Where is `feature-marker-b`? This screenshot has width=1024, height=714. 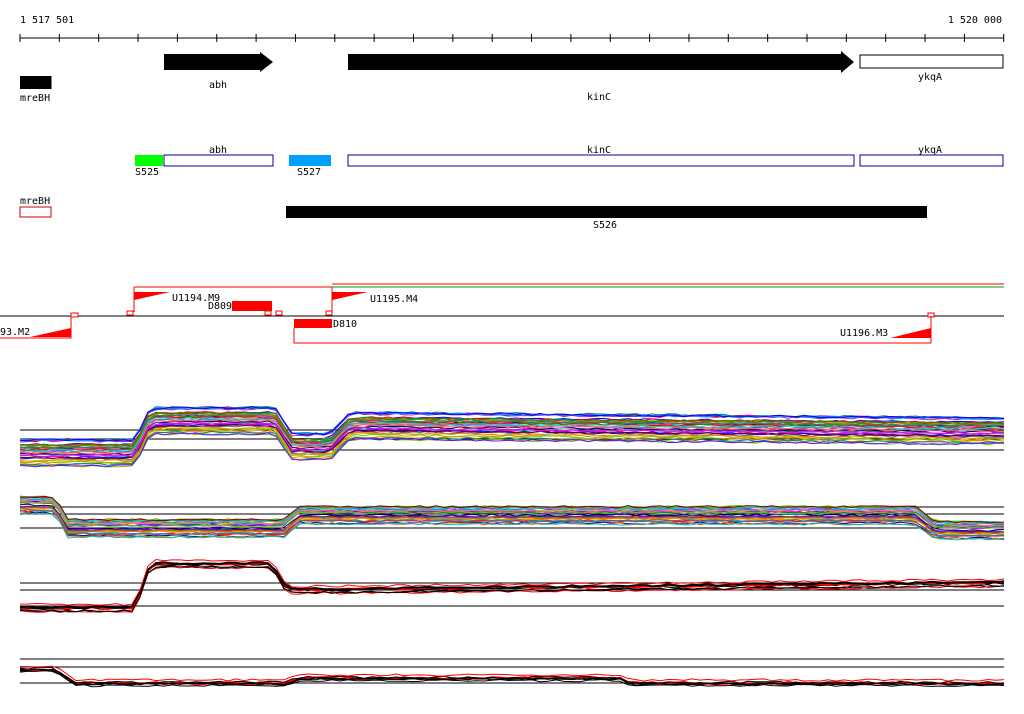 feature-marker-b is located at coordinates (130, 313).